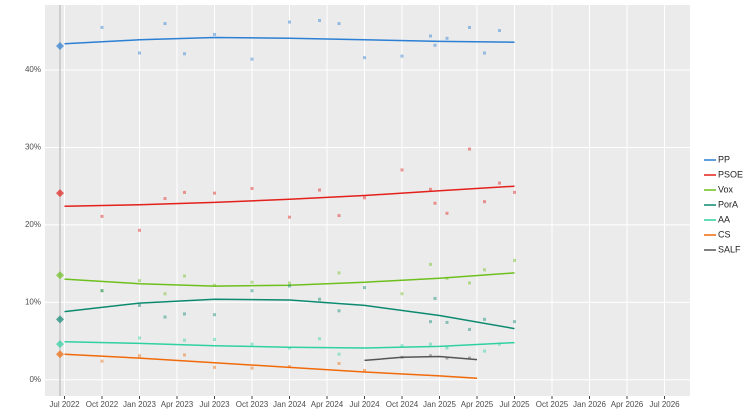 Image resolution: width=750 pixels, height=417 pixels. I want to click on legend-label: PP, so click(724, 159).